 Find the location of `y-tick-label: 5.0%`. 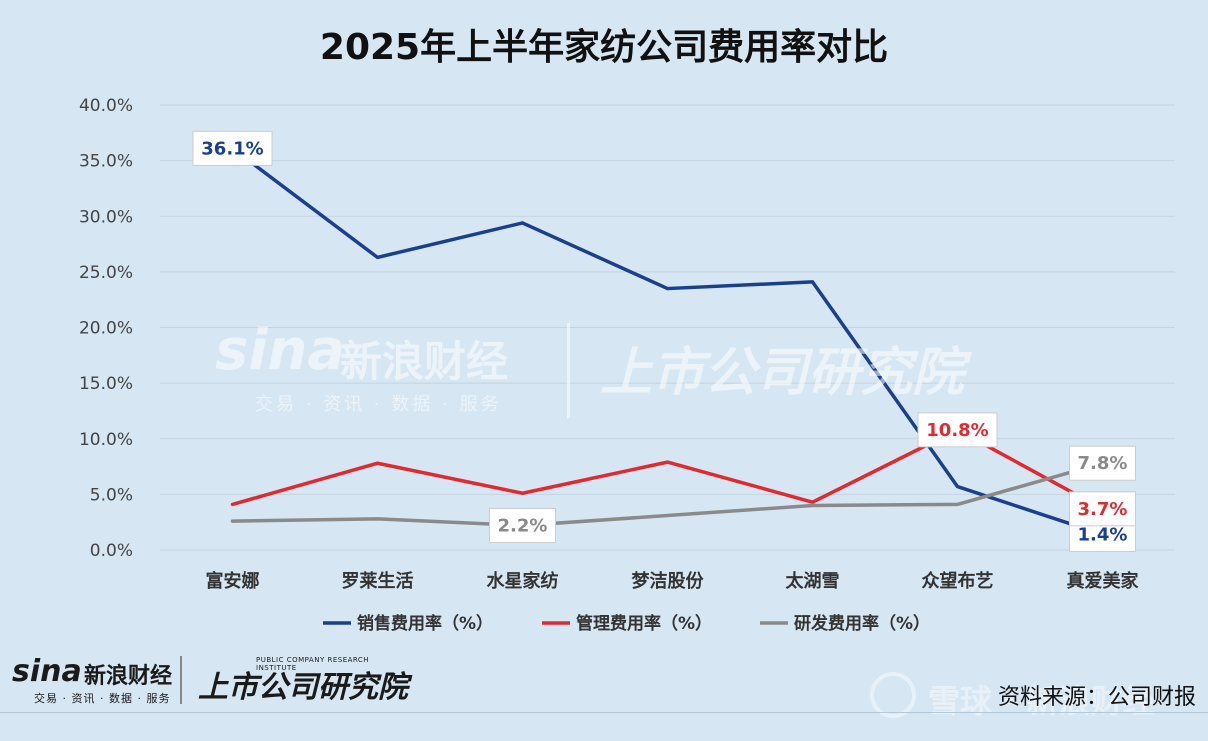

y-tick-label: 5.0% is located at coordinates (111, 495).